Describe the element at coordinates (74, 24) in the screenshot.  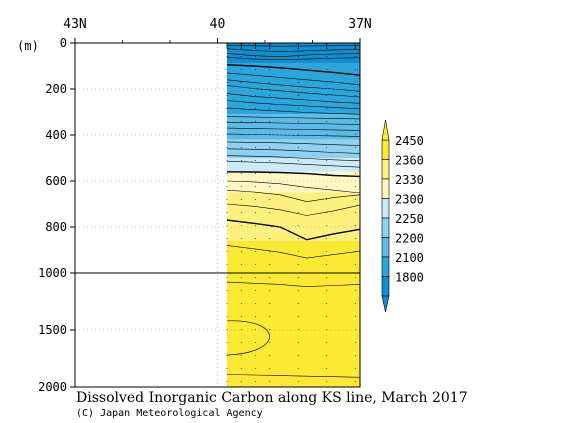
I see `x-tick-label-0: 43N` at that location.